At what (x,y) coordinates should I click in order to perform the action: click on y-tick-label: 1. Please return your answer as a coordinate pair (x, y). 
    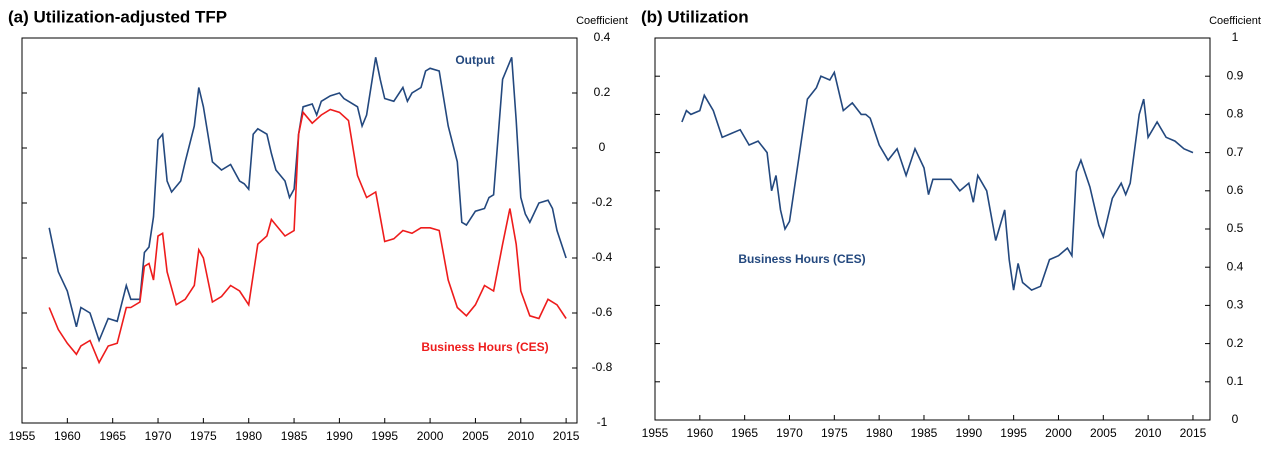
    Looking at the image, I should click on (1235, 37).